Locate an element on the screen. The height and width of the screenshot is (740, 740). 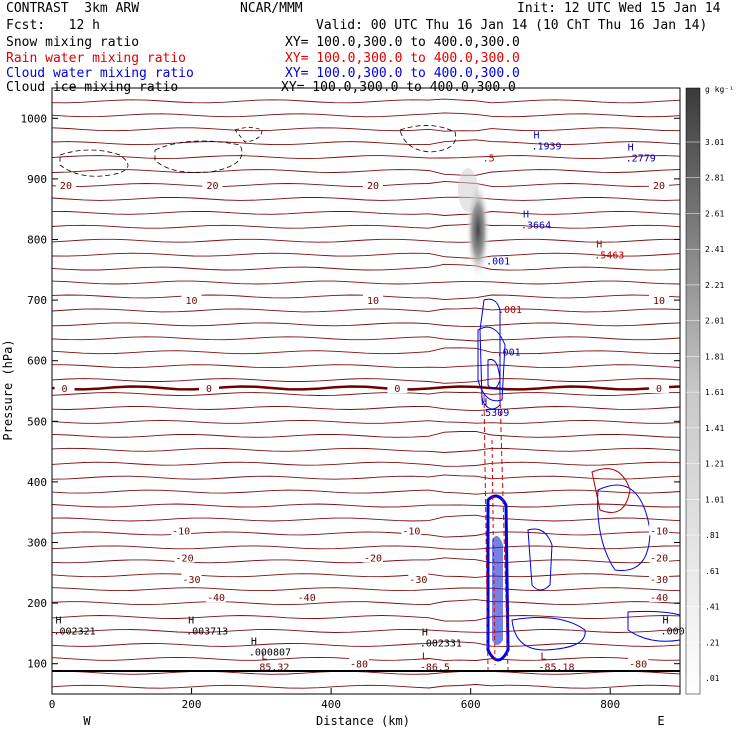
extremum-value: .000807 is located at coordinates (270, 653).